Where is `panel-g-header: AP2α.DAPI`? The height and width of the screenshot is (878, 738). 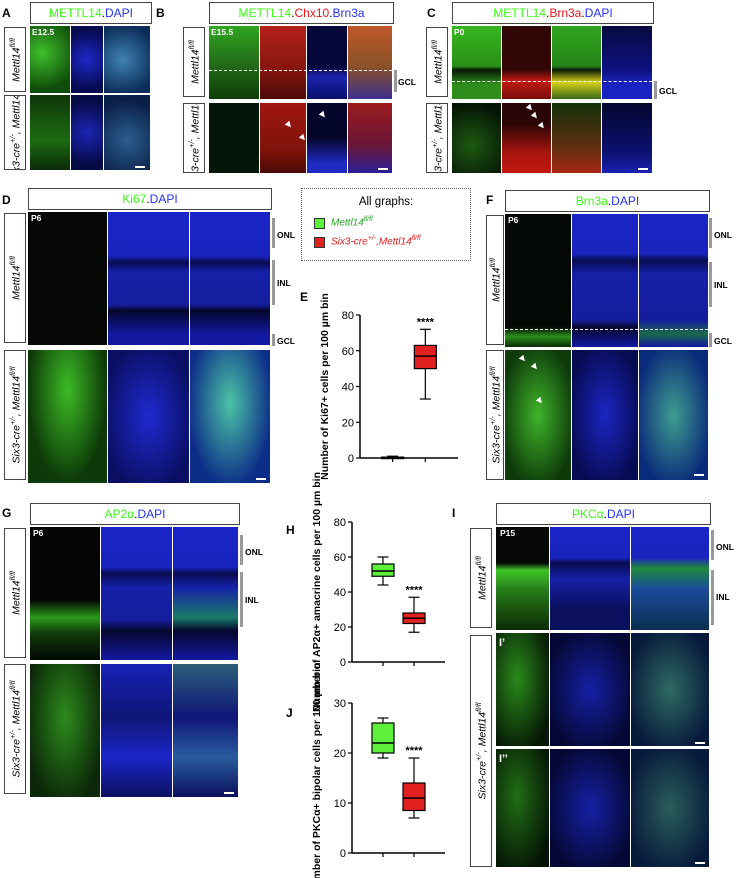
panel-g-header: AP2α.DAPI is located at coordinates (135, 514).